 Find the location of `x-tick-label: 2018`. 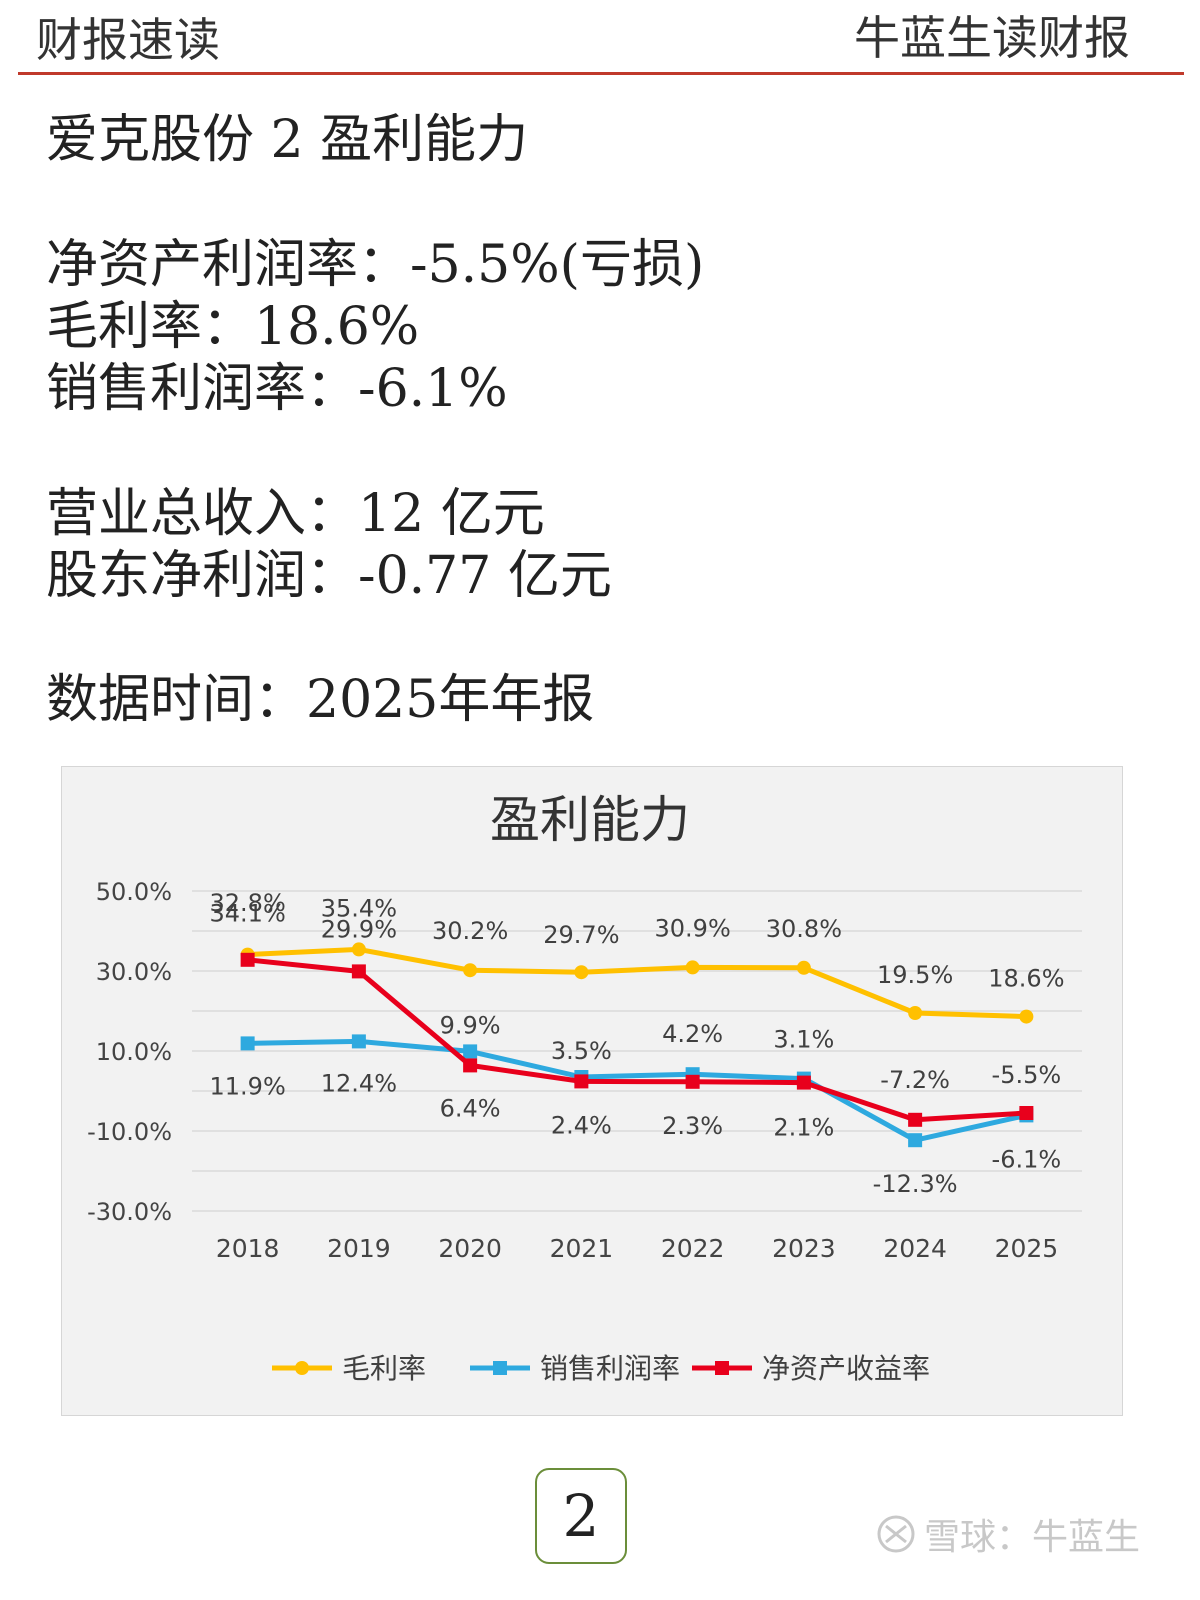

x-tick-label: 2018 is located at coordinates (248, 1248).